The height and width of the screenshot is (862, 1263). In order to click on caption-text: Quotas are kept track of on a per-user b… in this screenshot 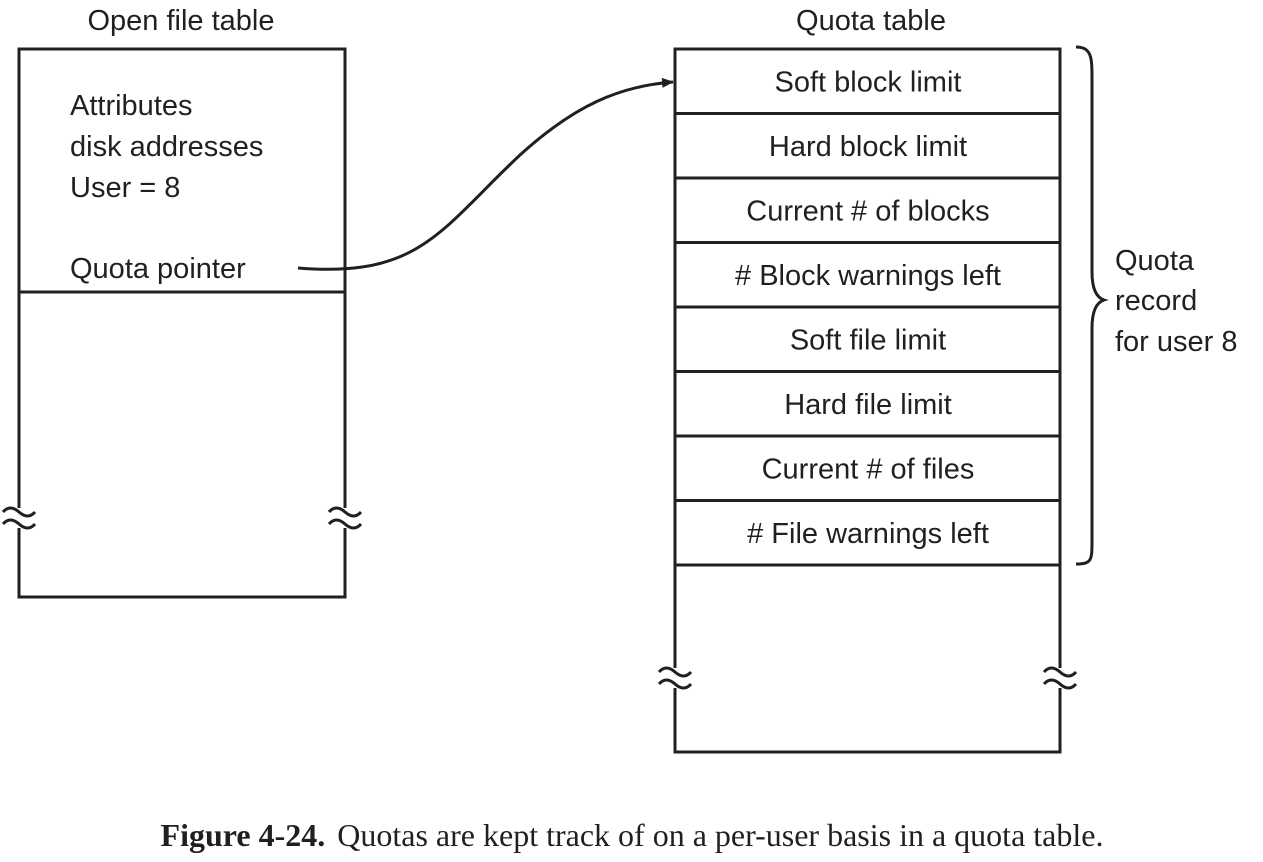, I will do `click(720, 835)`.